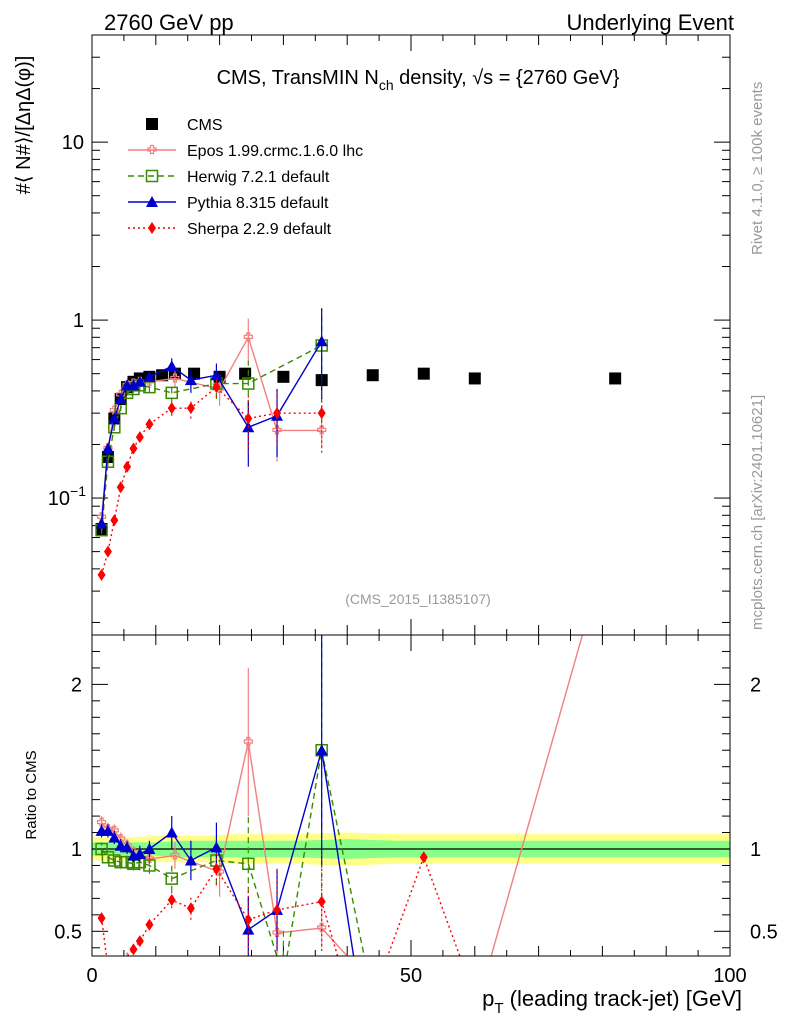  I want to click on ratio-y-tick-label-right: 0.5, so click(764, 932).